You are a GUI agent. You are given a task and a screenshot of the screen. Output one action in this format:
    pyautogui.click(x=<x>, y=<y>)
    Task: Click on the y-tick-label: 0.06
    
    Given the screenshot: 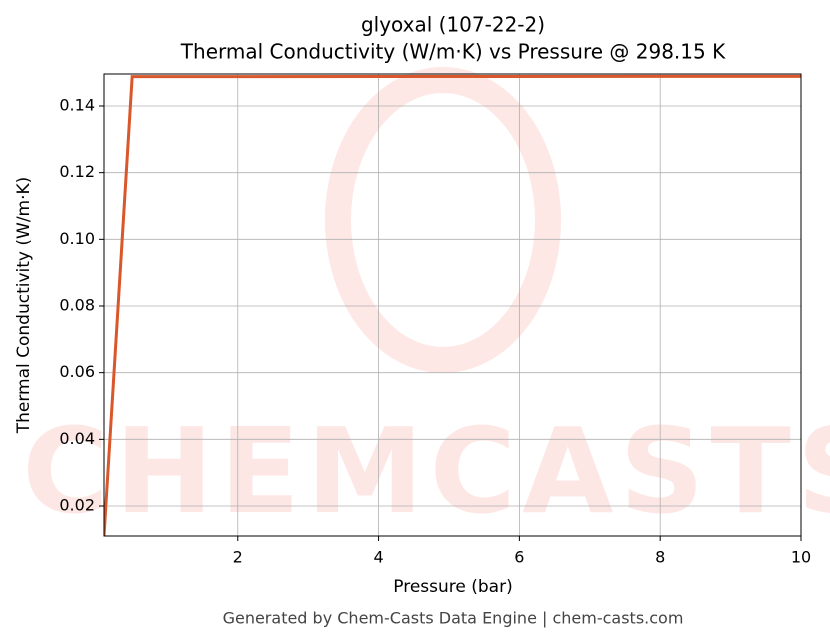 What is the action you would take?
    pyautogui.click(x=77, y=371)
    